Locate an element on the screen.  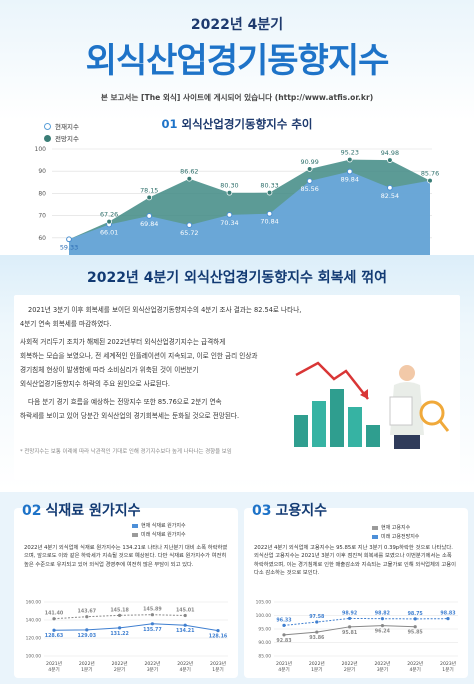
current-data-label: 70.84 is located at coordinates (269, 222).